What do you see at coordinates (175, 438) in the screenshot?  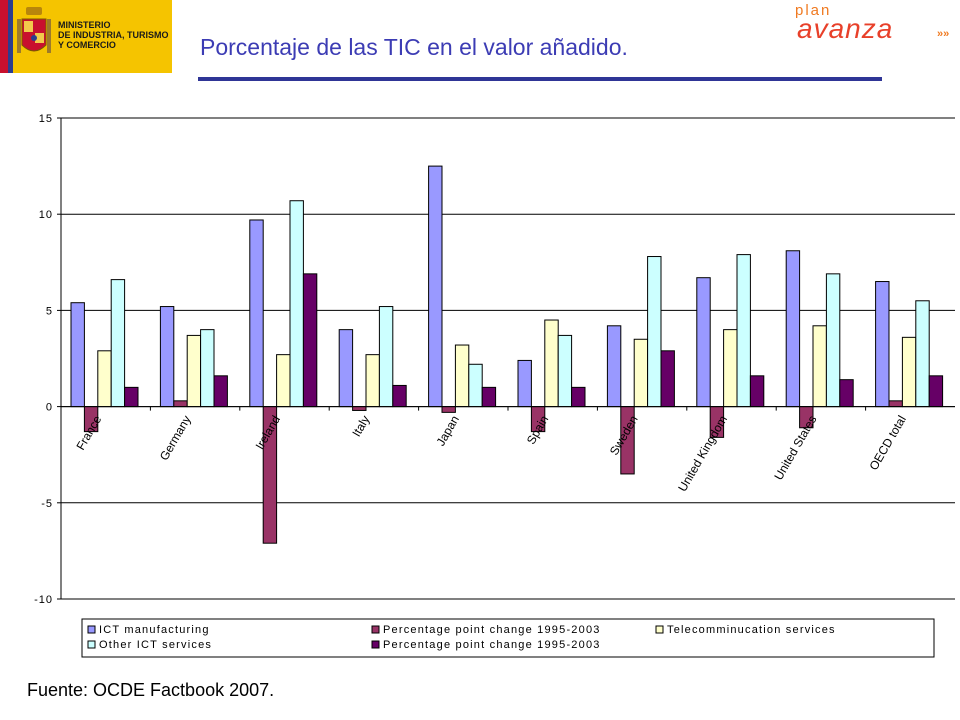 I see `category-label: Germany` at bounding box center [175, 438].